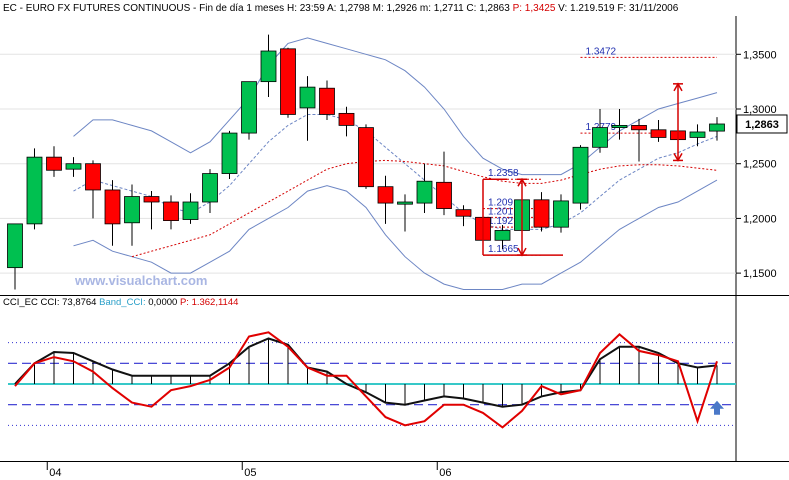 Image resolution: width=789 pixels, height=480 pixels. What do you see at coordinates (760, 274) in the screenshot?
I see `price-tick-label: 1,1500` at bounding box center [760, 274].